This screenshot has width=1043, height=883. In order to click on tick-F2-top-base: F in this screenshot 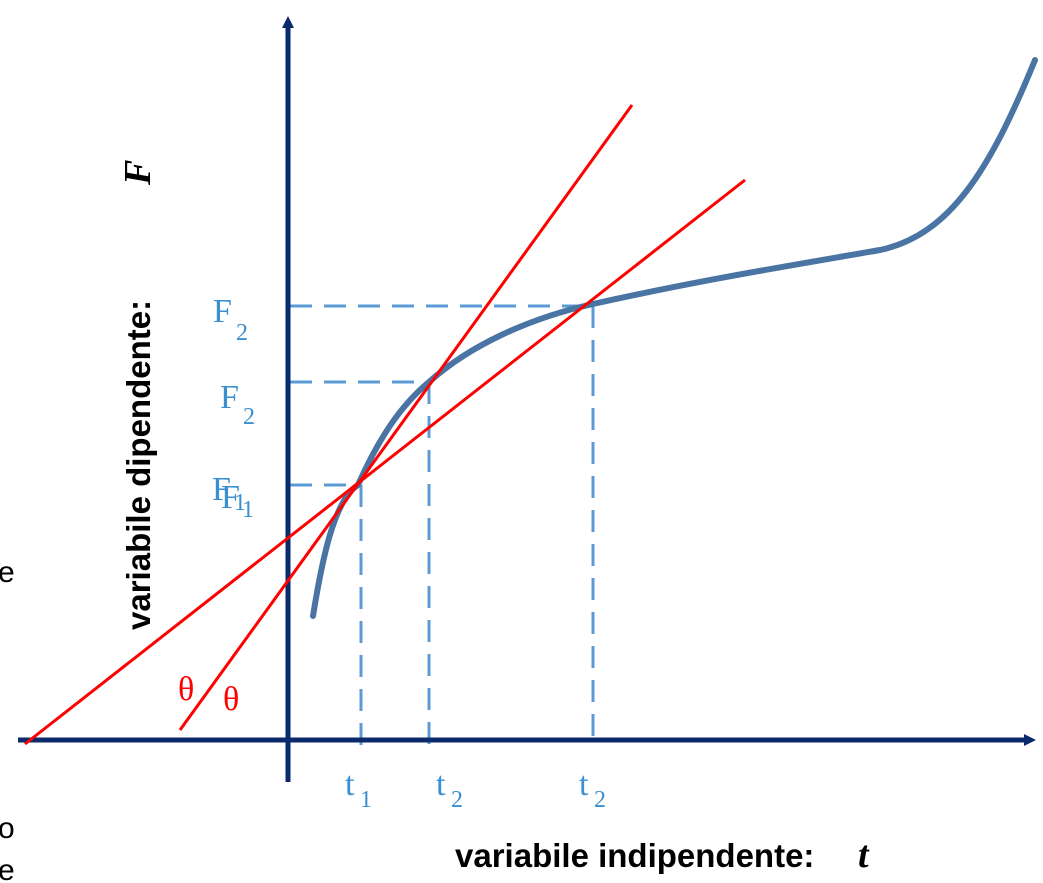, I will do `click(222, 311)`.